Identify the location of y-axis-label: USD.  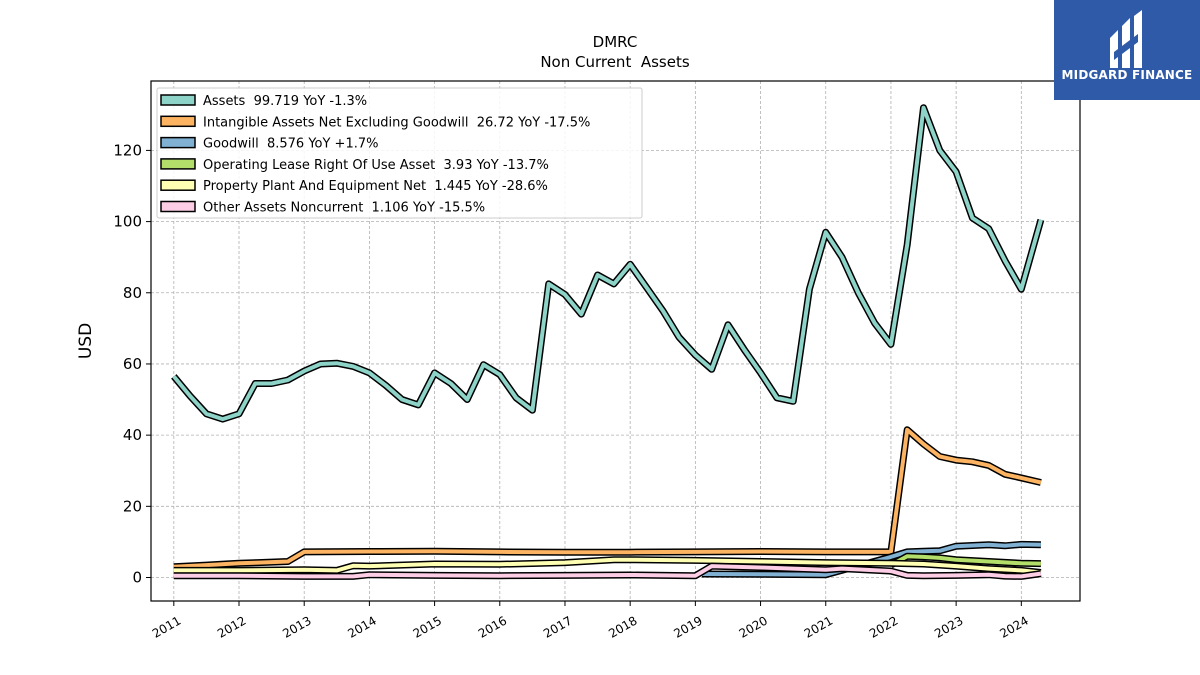
(86, 341).